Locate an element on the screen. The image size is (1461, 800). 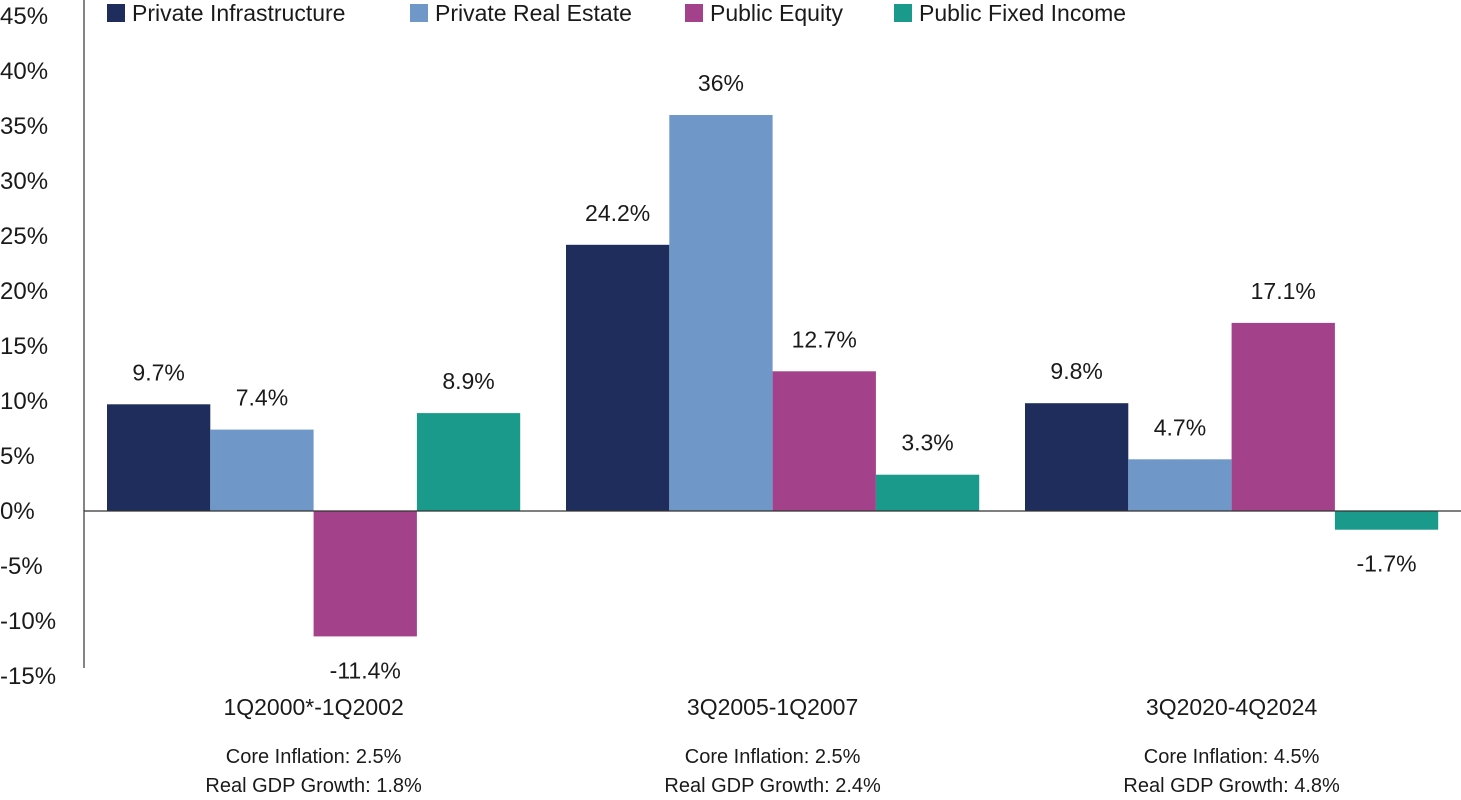
legend-label: Public Equity is located at coordinates (776, 13).